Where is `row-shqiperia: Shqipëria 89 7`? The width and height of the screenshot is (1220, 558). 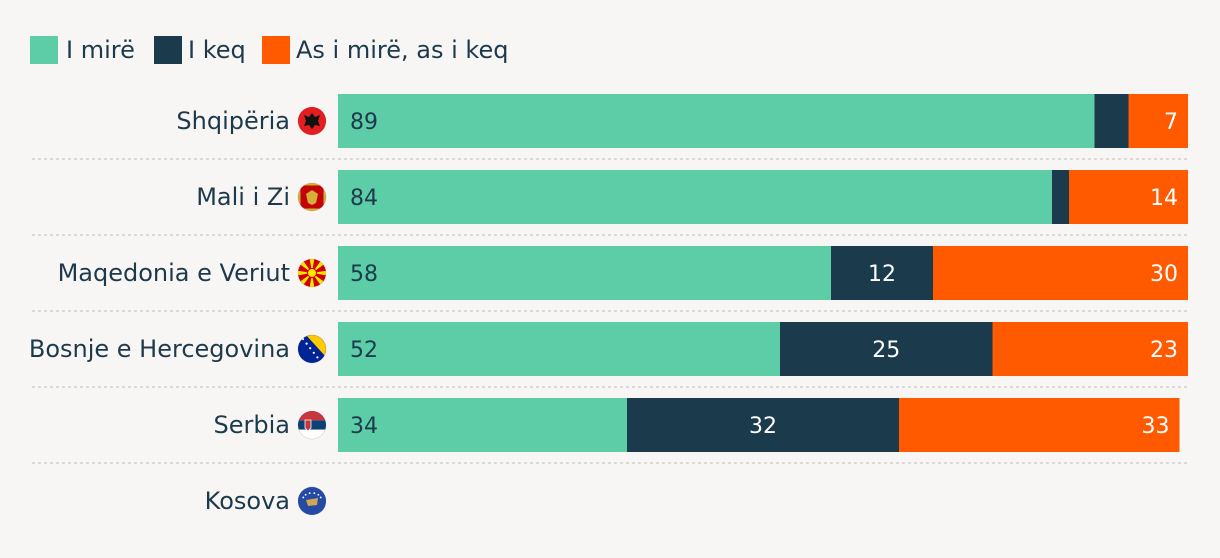
row-shqiperia: Shqipëria 89 7 is located at coordinates (682, 121).